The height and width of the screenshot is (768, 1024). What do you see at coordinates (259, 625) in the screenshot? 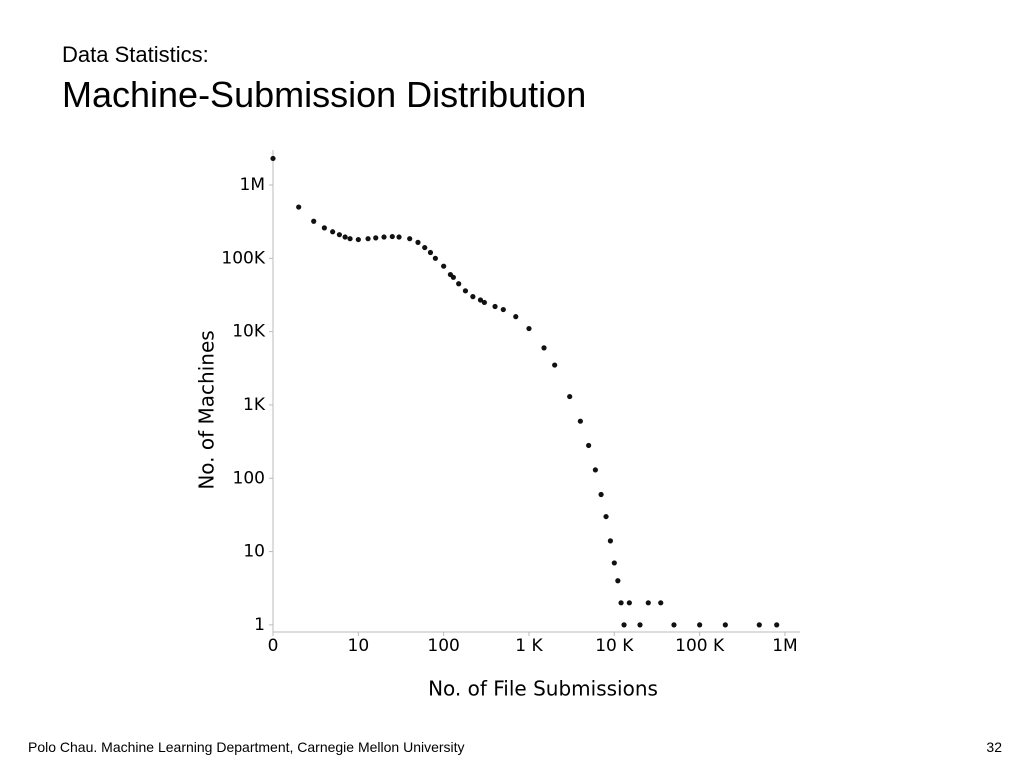
I see `y-tick-label: 1` at bounding box center [259, 625].